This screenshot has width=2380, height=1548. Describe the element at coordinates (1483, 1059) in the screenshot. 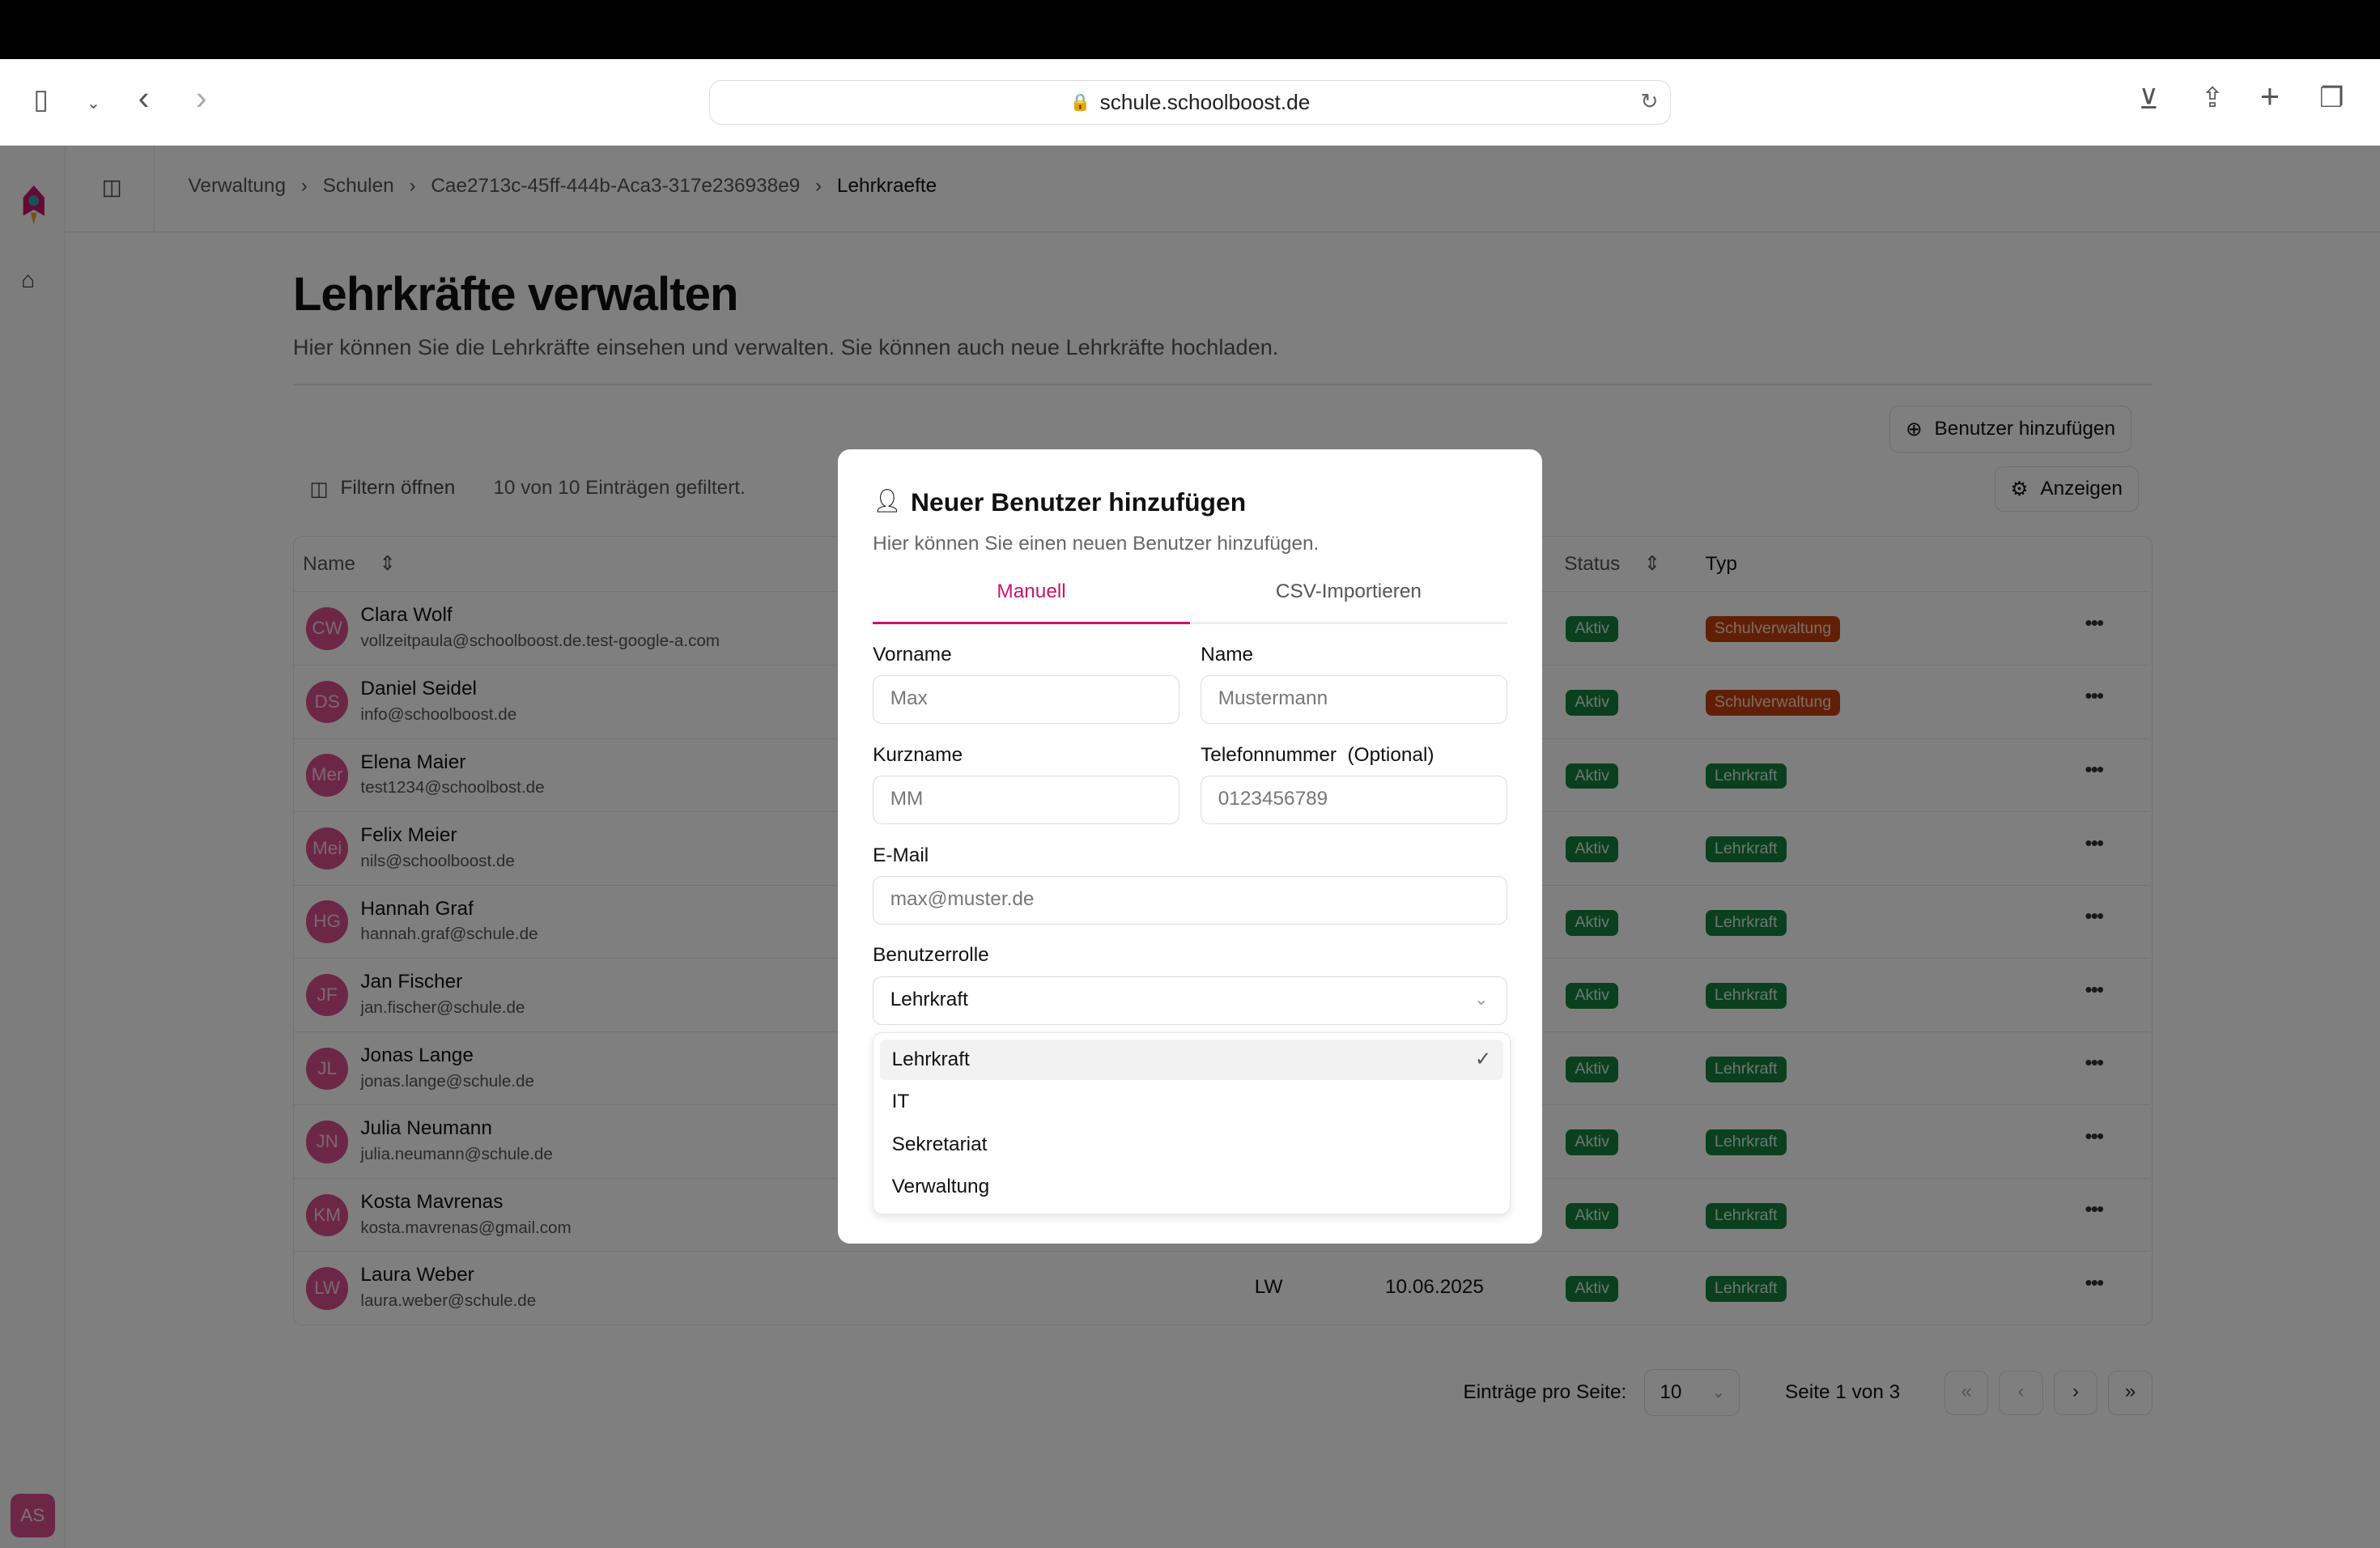

I see `check-icon: ✓` at that location.